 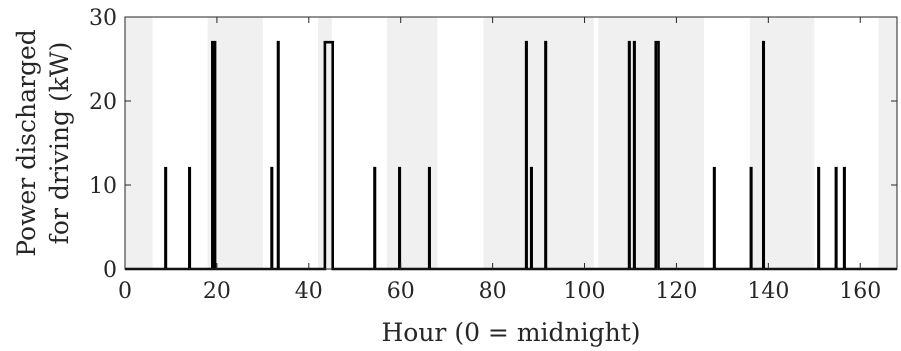 What do you see at coordinates (26, 143) in the screenshot?
I see `y-axis-label-line-1: Power discharged` at bounding box center [26, 143].